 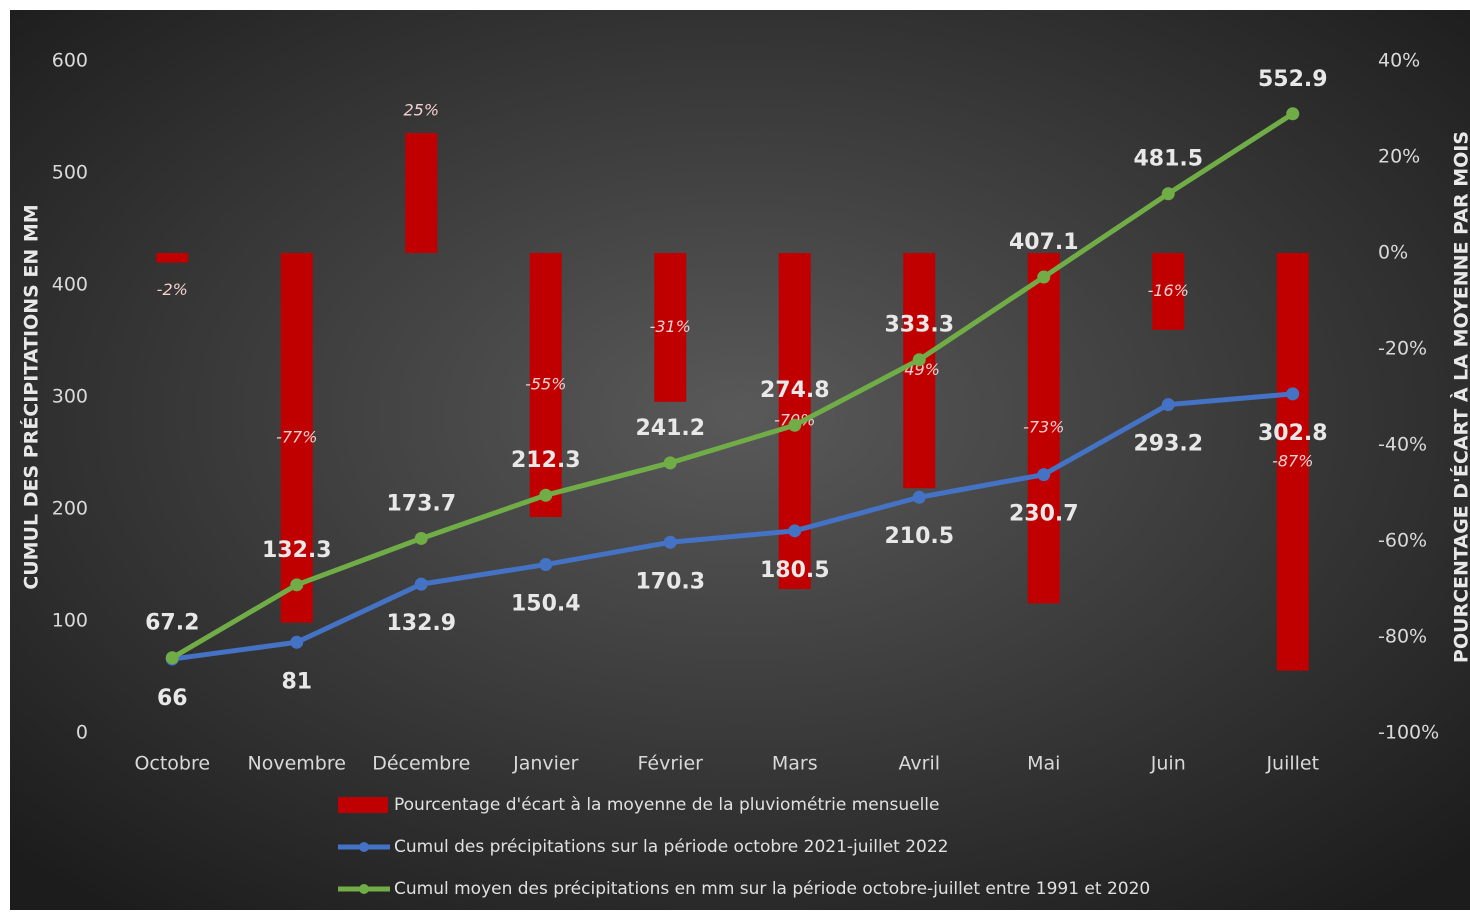 I want to click on data-label: 180.5, so click(x=795, y=570).